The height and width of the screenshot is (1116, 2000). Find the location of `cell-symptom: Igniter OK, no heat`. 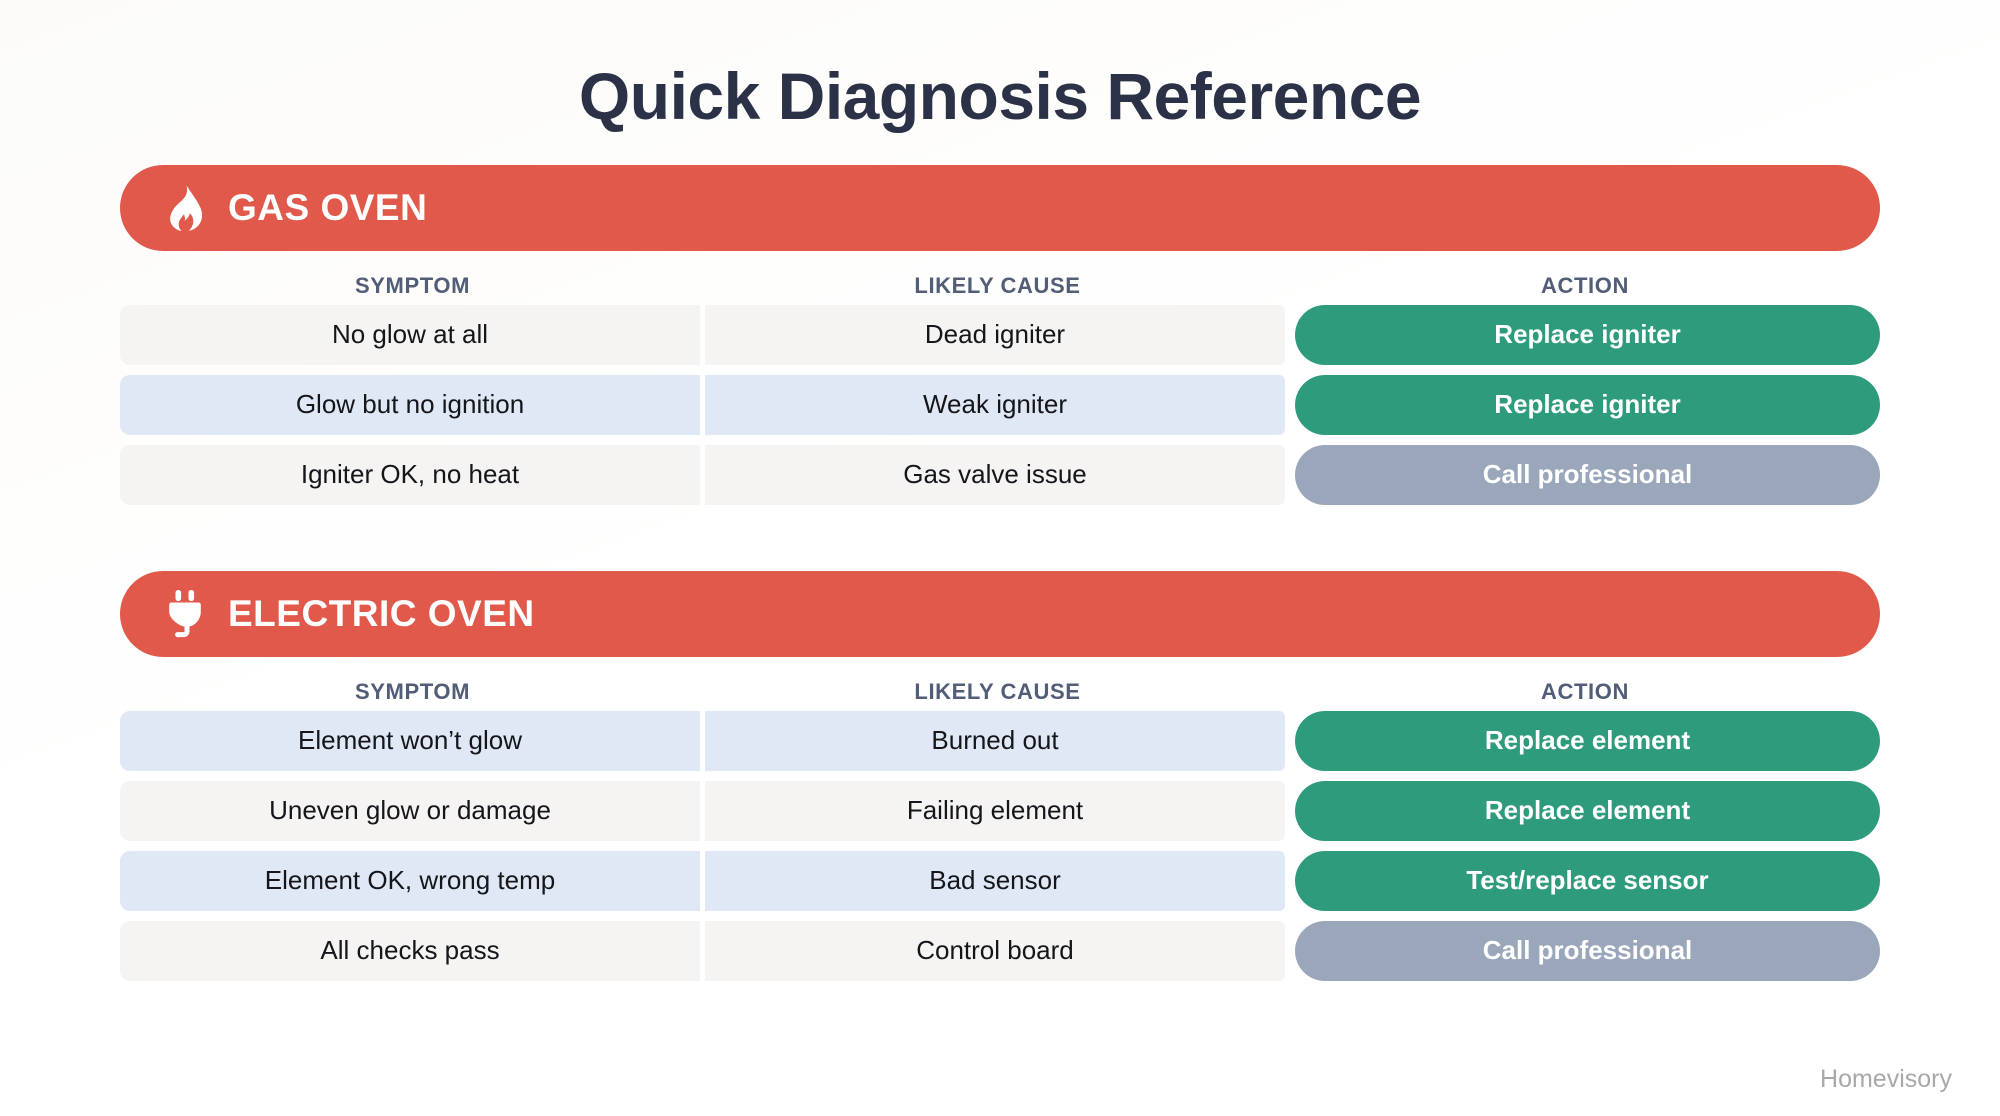

cell-symptom: Igniter OK, no heat is located at coordinates (410, 474).